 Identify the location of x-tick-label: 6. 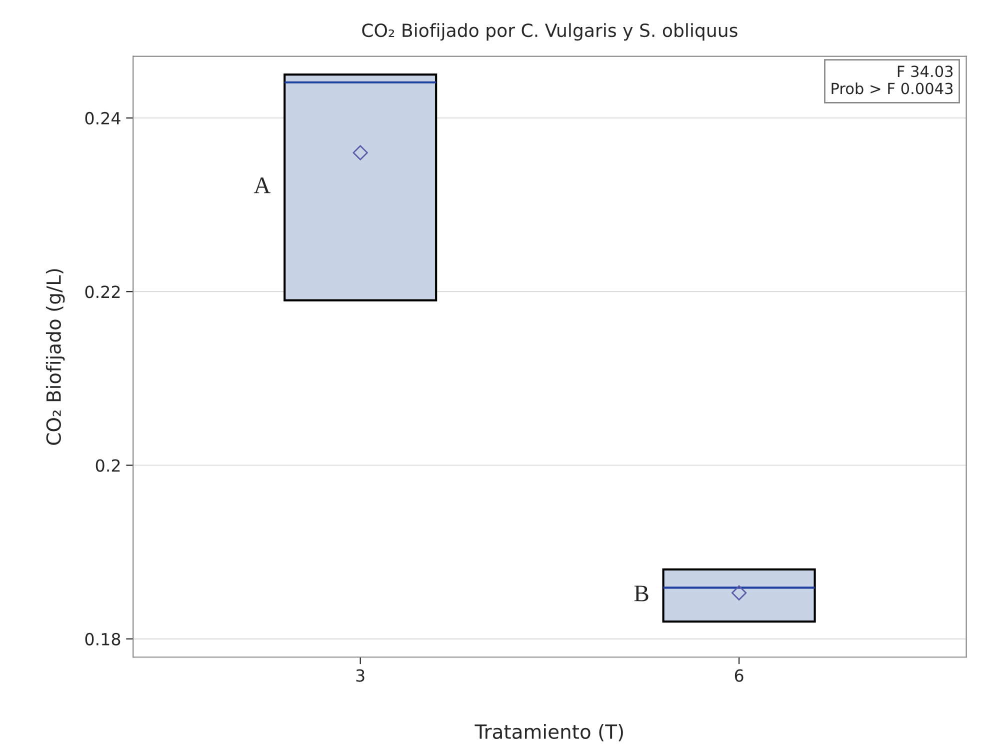
(739, 675).